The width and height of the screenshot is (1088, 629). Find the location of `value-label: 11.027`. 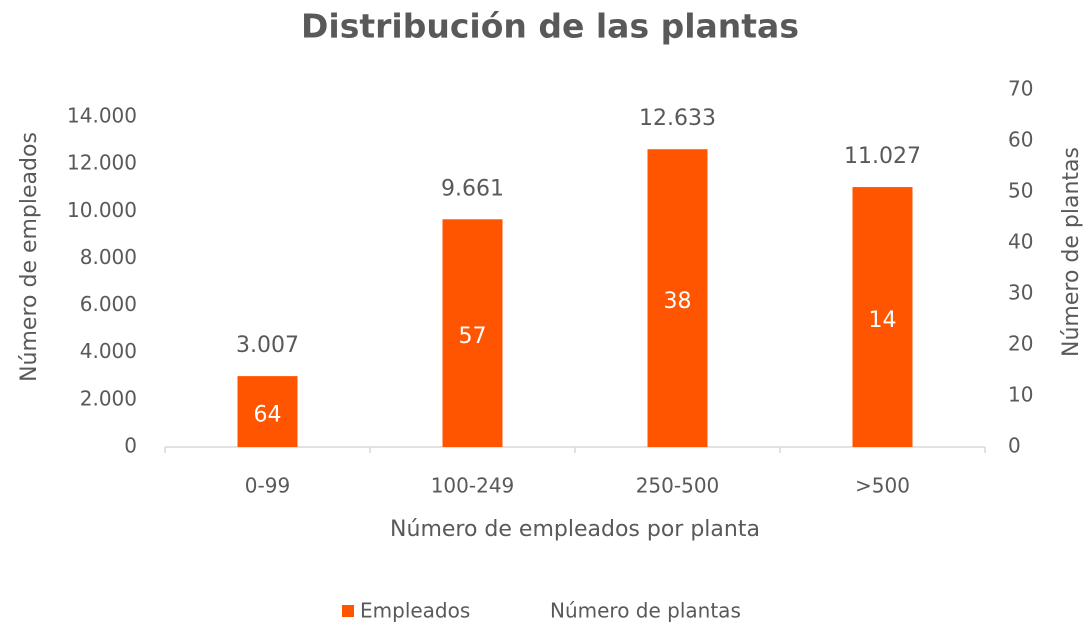

value-label: 11.027 is located at coordinates (882, 156).